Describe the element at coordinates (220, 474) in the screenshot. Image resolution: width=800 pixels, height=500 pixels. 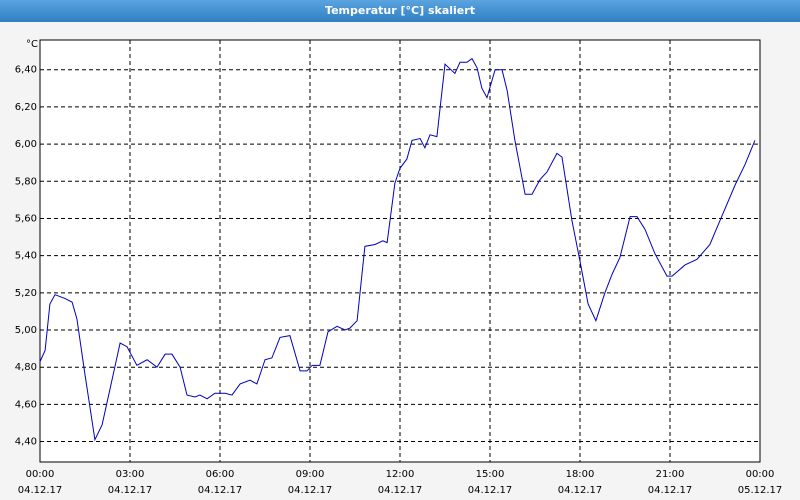
I see `x-tick-label: 06:00` at that location.